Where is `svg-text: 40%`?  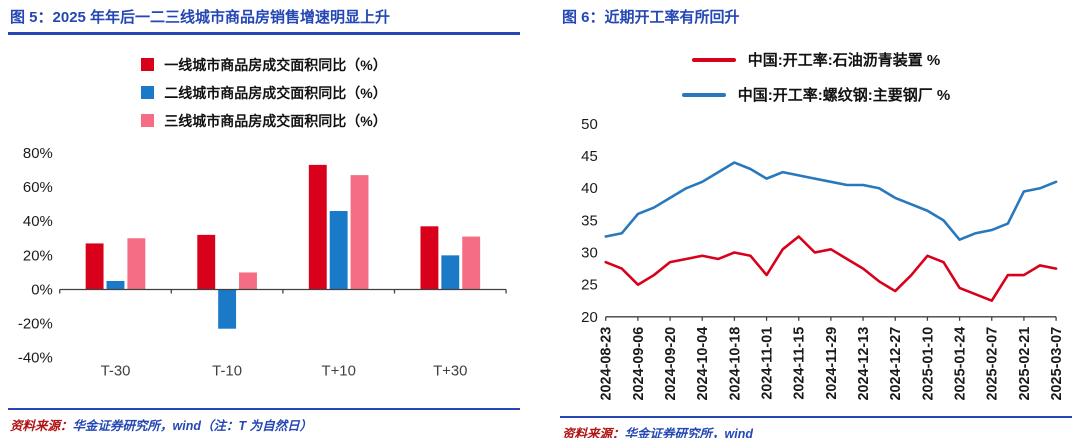 svg-text: 40% is located at coordinates (38, 222).